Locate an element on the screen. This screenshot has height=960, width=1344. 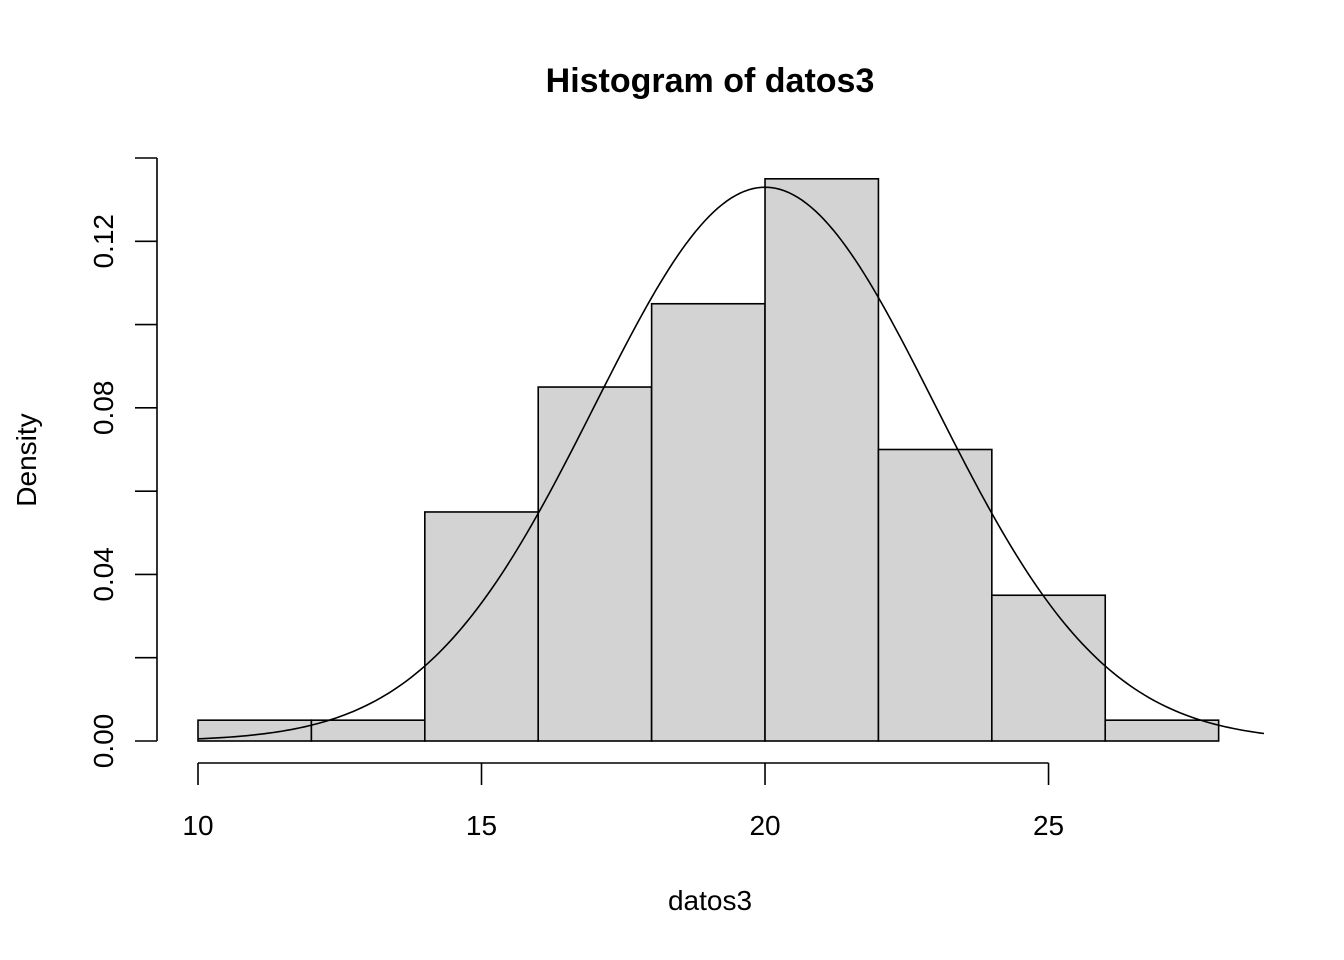
x-axis: 10 15 20 25 is located at coordinates (623, 801).